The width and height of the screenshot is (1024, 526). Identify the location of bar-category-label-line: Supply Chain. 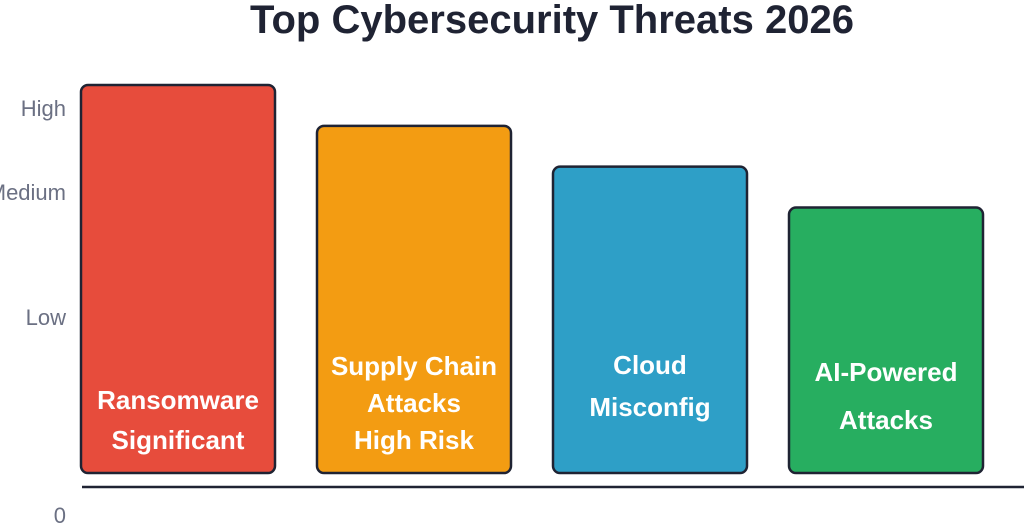
(414, 366).